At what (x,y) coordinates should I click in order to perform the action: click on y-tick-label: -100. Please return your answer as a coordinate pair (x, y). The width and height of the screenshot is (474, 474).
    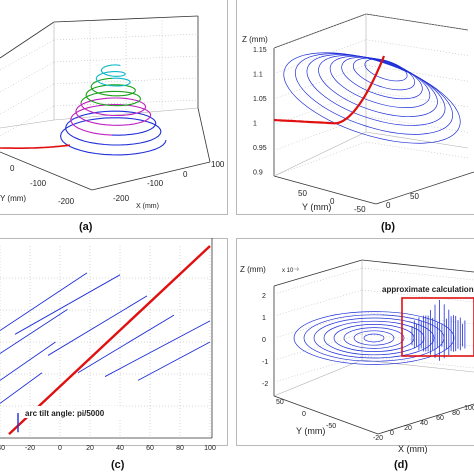
    Looking at the image, I should click on (38, 183).